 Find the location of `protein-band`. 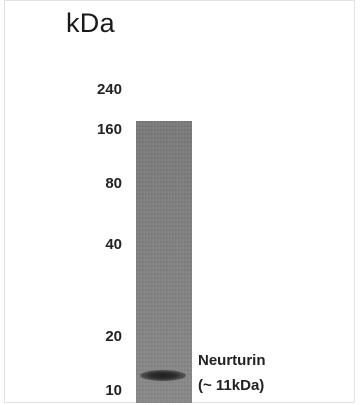

protein-band is located at coordinates (163, 375).